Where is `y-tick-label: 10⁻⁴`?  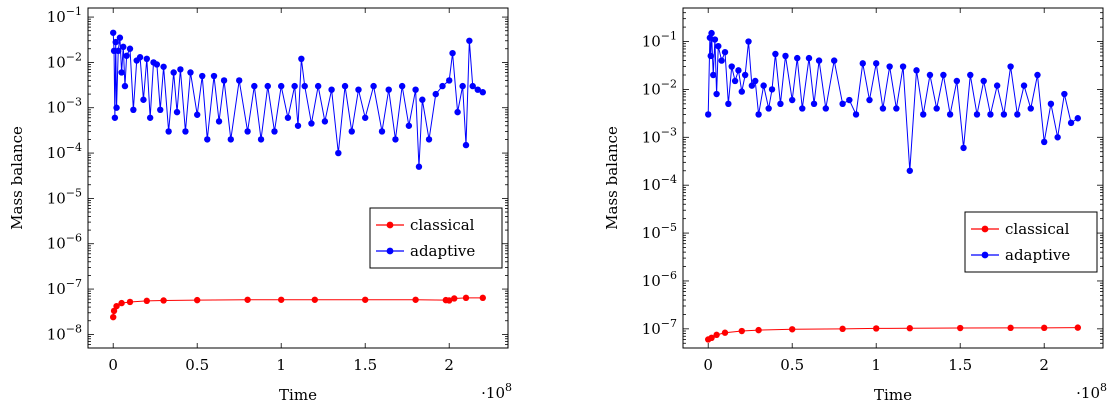
y-tick-label: 10⁻⁴ is located at coordinates (64, 151).